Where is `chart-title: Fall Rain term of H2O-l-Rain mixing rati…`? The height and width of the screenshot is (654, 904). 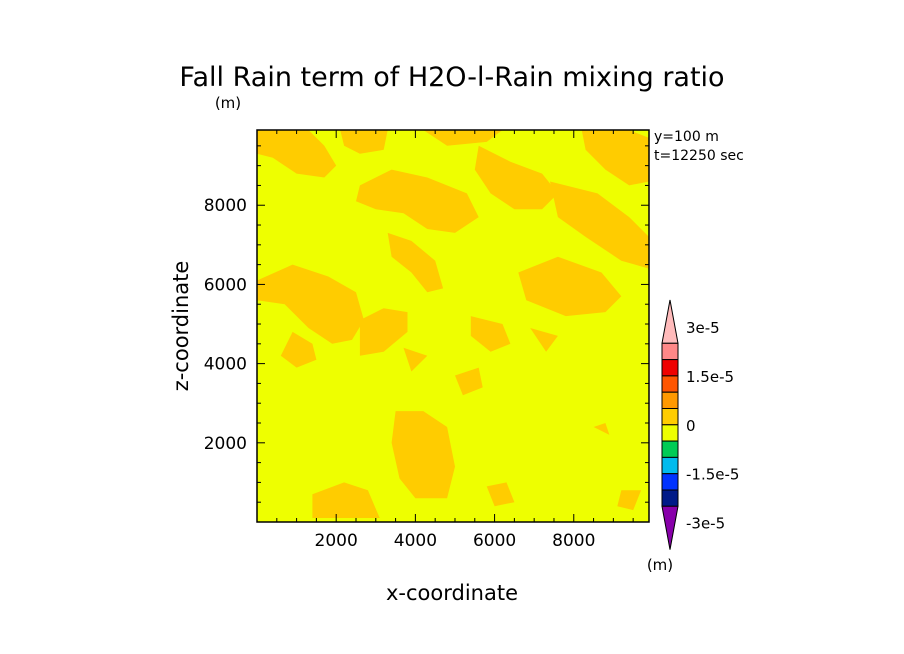
chart-title: Fall Rain term of H2O-l-Rain mixing rati… is located at coordinates (451, 77).